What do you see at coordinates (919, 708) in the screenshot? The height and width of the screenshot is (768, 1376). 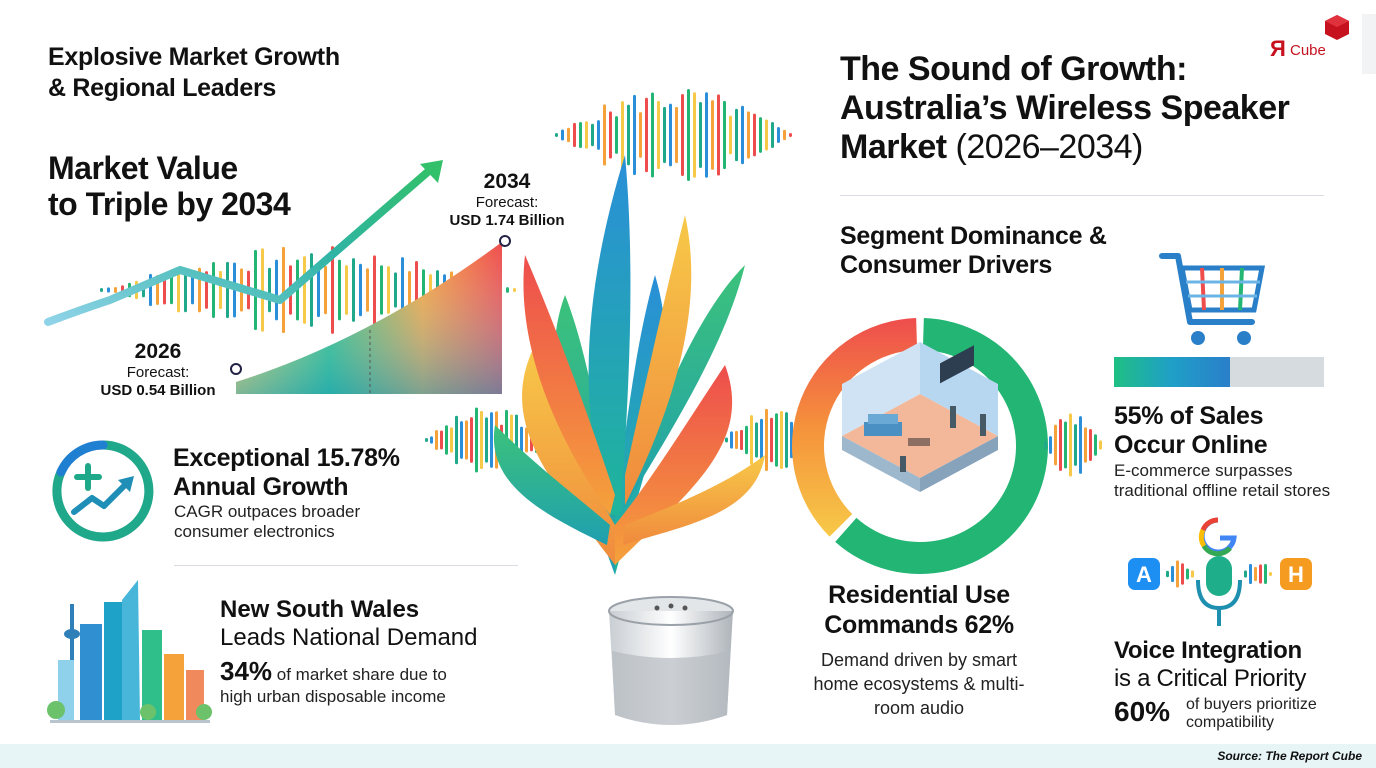 I see `residential-sub-line: room audio` at bounding box center [919, 708].